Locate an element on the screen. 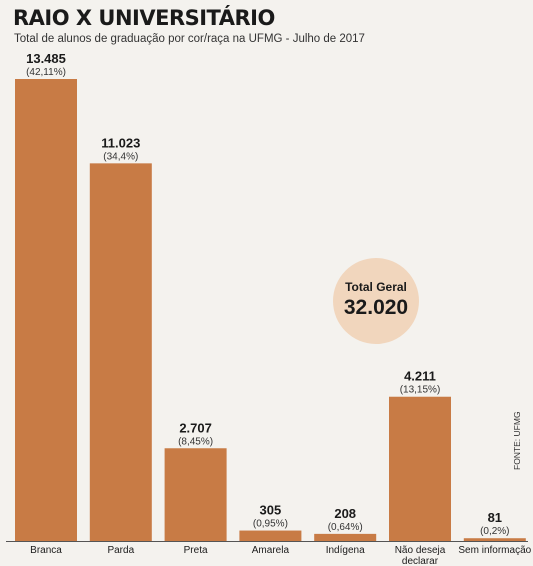 Image resolution: width=533 pixels, height=566 pixels. category-label-2: Preta is located at coordinates (196, 550).